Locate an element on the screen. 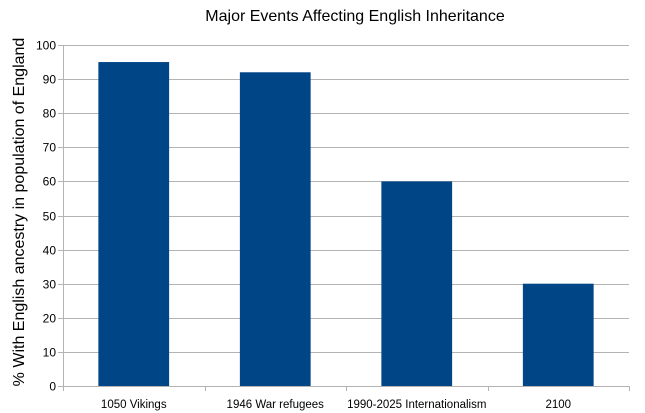  x-tick-label: 1050 Vikings is located at coordinates (134, 405).